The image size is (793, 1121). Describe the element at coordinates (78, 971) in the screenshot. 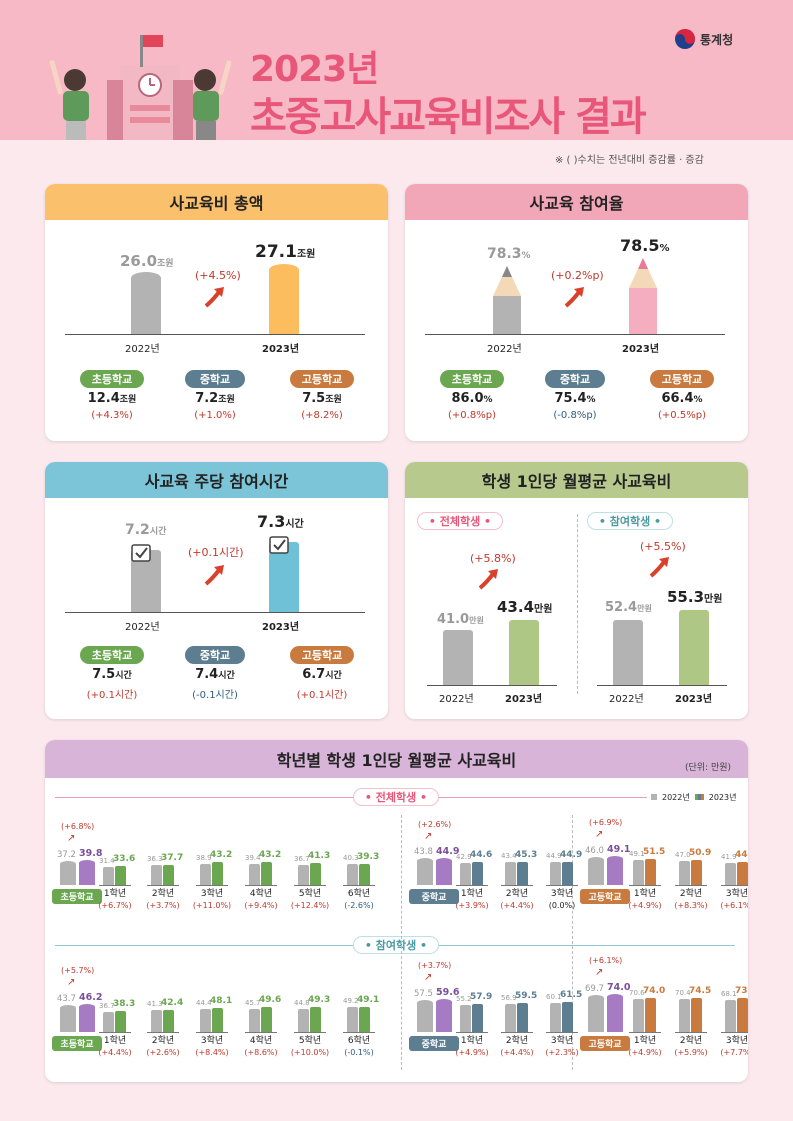

I see `total-change: (+5.7%)` at that location.